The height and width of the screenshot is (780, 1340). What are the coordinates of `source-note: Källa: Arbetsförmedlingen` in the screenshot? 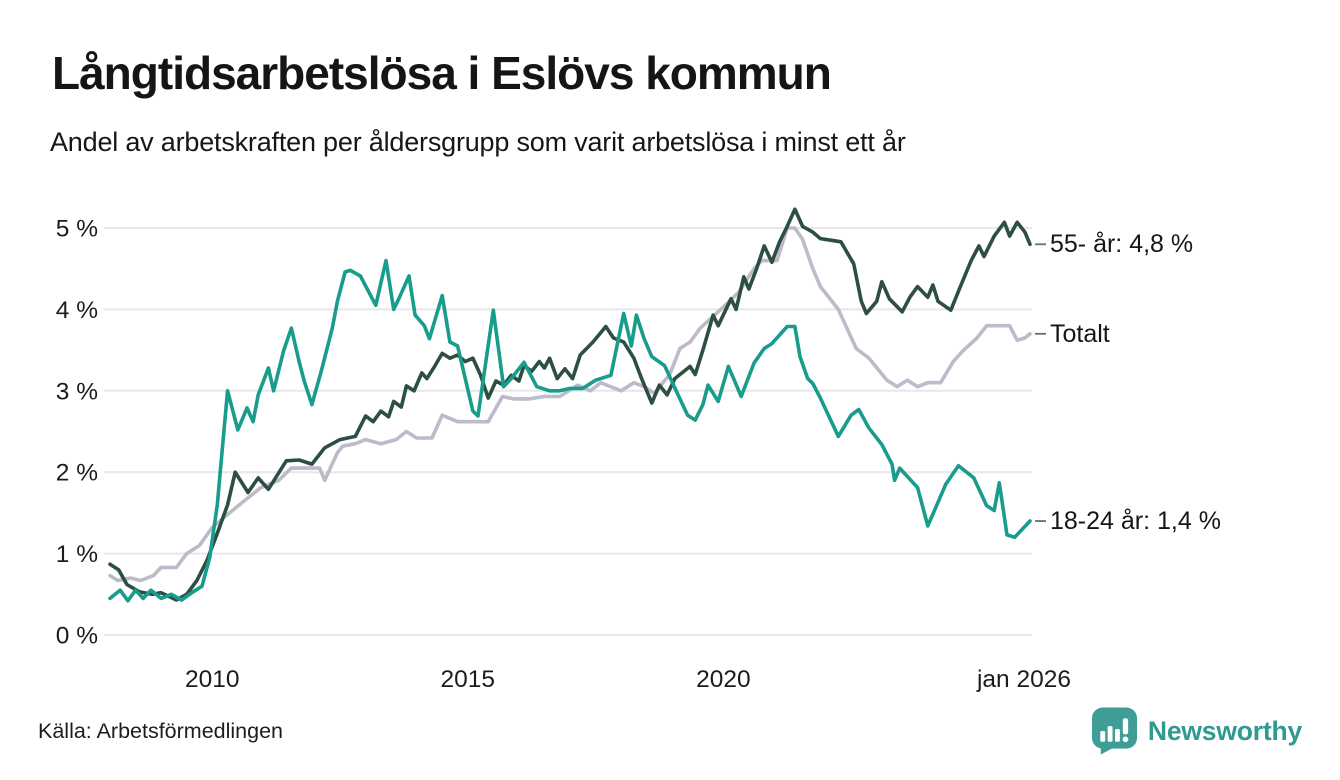 It's located at (161, 731).